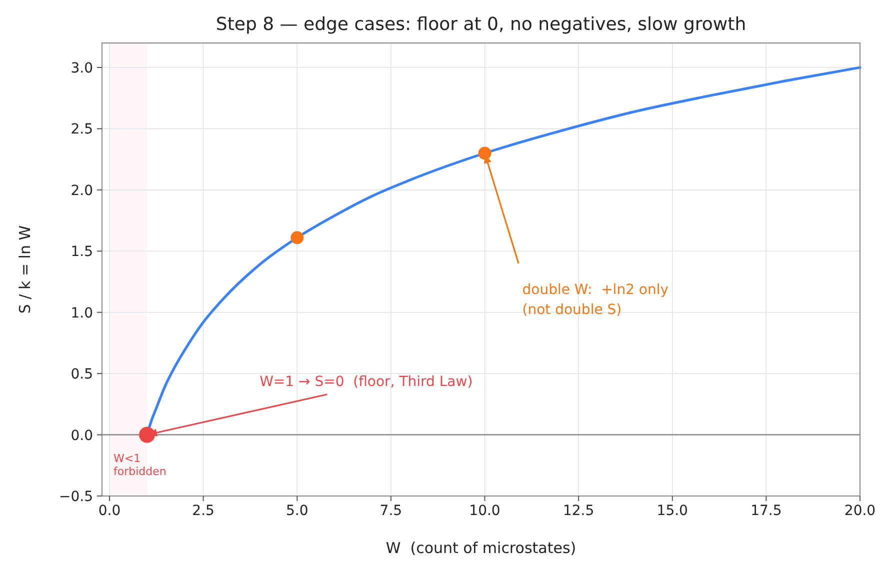 The width and height of the screenshot is (896, 569). Describe the element at coordinates (297, 511) in the screenshot. I see `x-tick-label: 5.0` at that location.